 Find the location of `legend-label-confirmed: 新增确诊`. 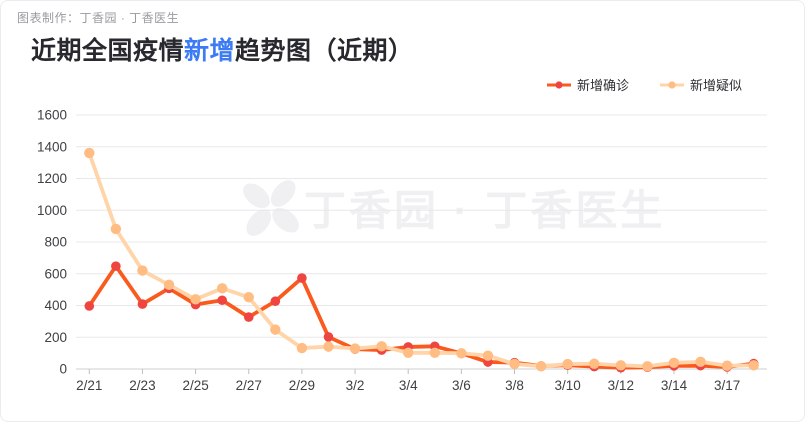

legend-label-confirmed: 新增确诊 is located at coordinates (602, 85).